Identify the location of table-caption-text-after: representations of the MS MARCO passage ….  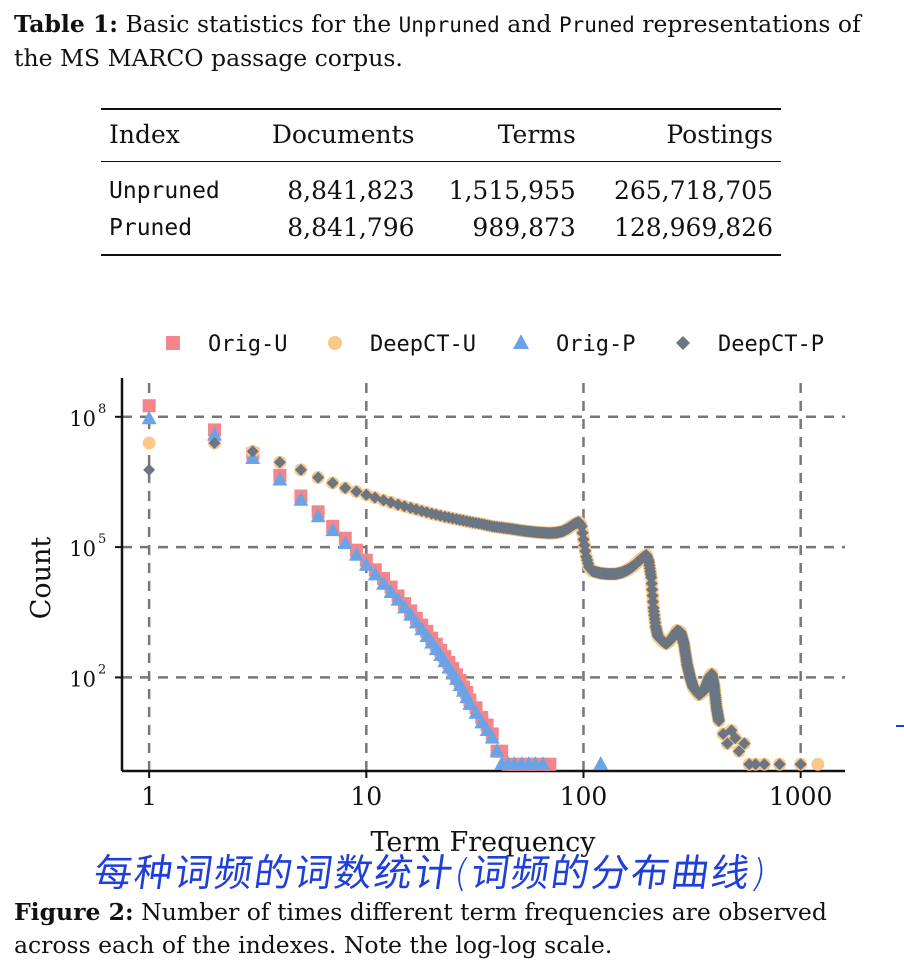
(437, 41).